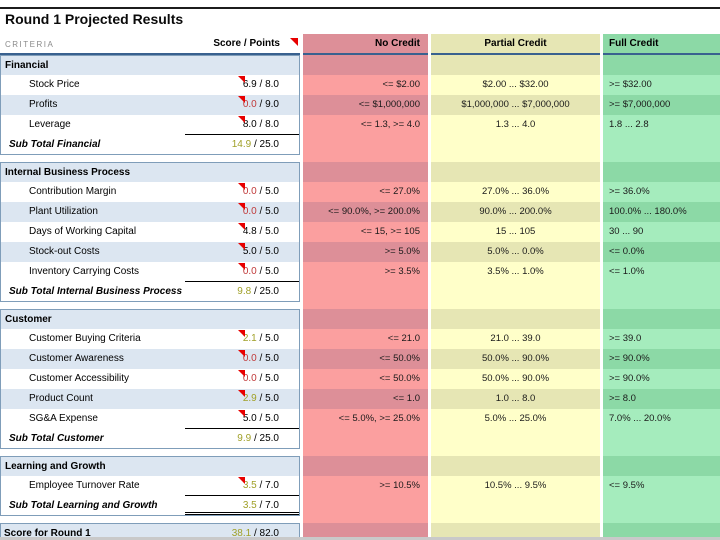 The height and width of the screenshot is (540, 720). Describe the element at coordinates (242, 85) in the screenshot. I see `score-cell: 6.9 / 8.0` at that location.